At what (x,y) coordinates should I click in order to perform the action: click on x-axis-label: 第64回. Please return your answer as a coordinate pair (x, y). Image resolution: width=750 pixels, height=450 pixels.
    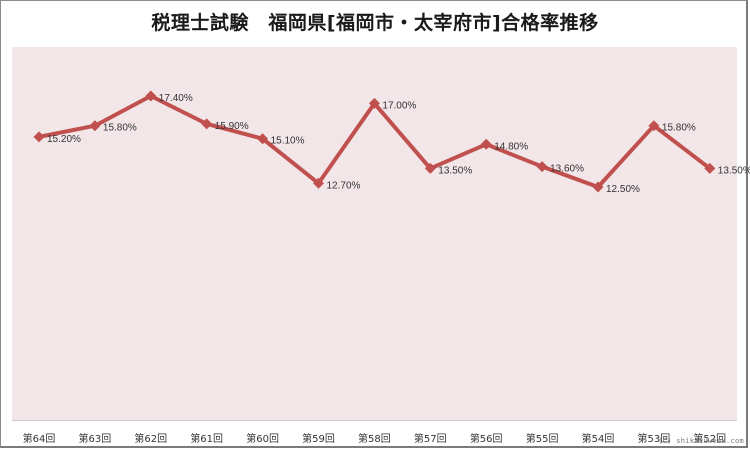
    Looking at the image, I should click on (39, 439).